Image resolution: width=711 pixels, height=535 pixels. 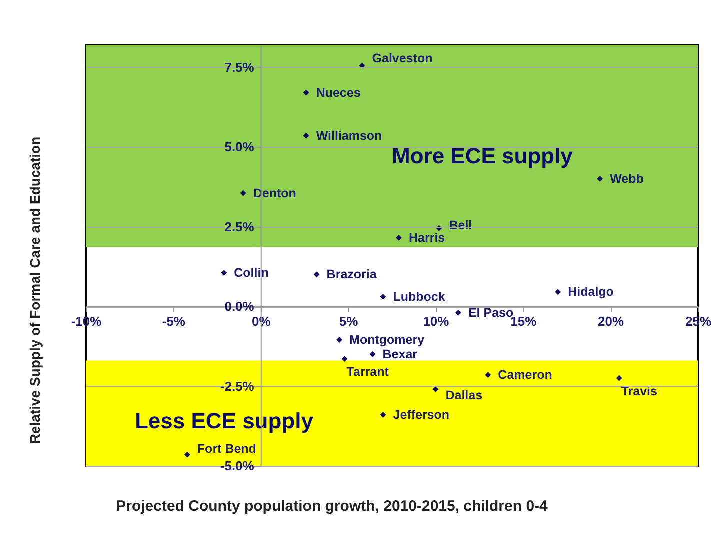 What do you see at coordinates (332, 506) in the screenshot?
I see `x-axis-title: Projected County population growth, 2010-2015, children 0-4` at bounding box center [332, 506].